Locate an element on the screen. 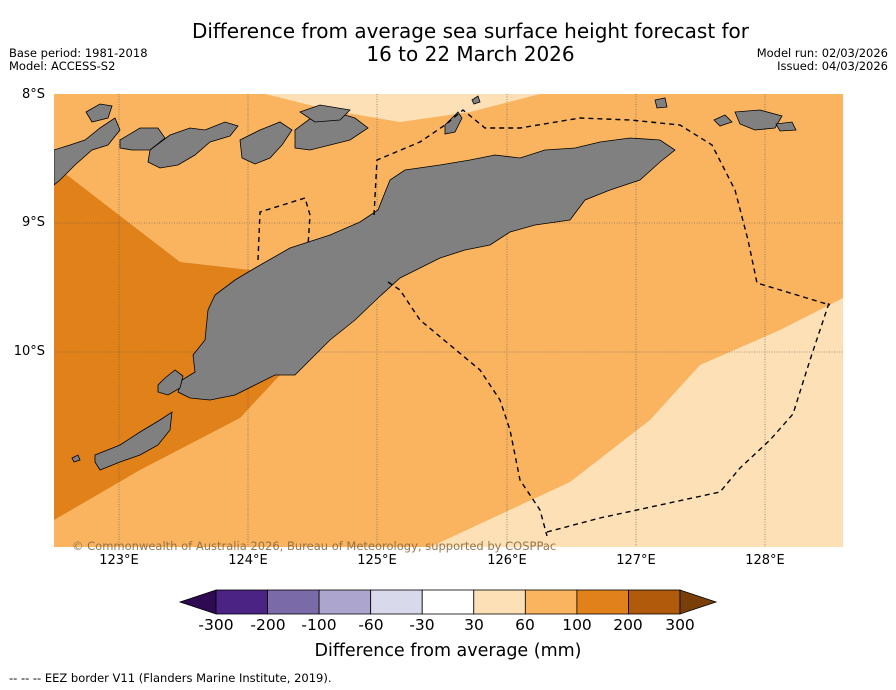 This screenshot has height=690, width=896. colorbar-label-text: Difference from average (mm) is located at coordinates (448, 651).